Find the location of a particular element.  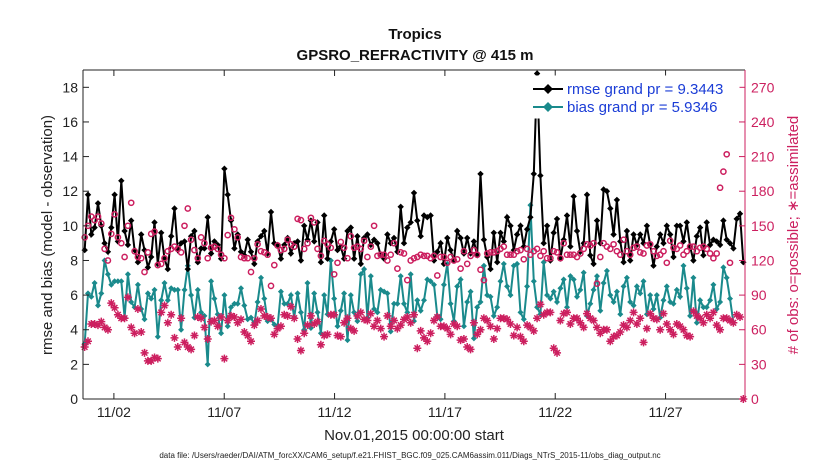

left-axis-ticks: 0 2 4 6 8 10 12 14 16 18 is located at coordinates (75, 243).